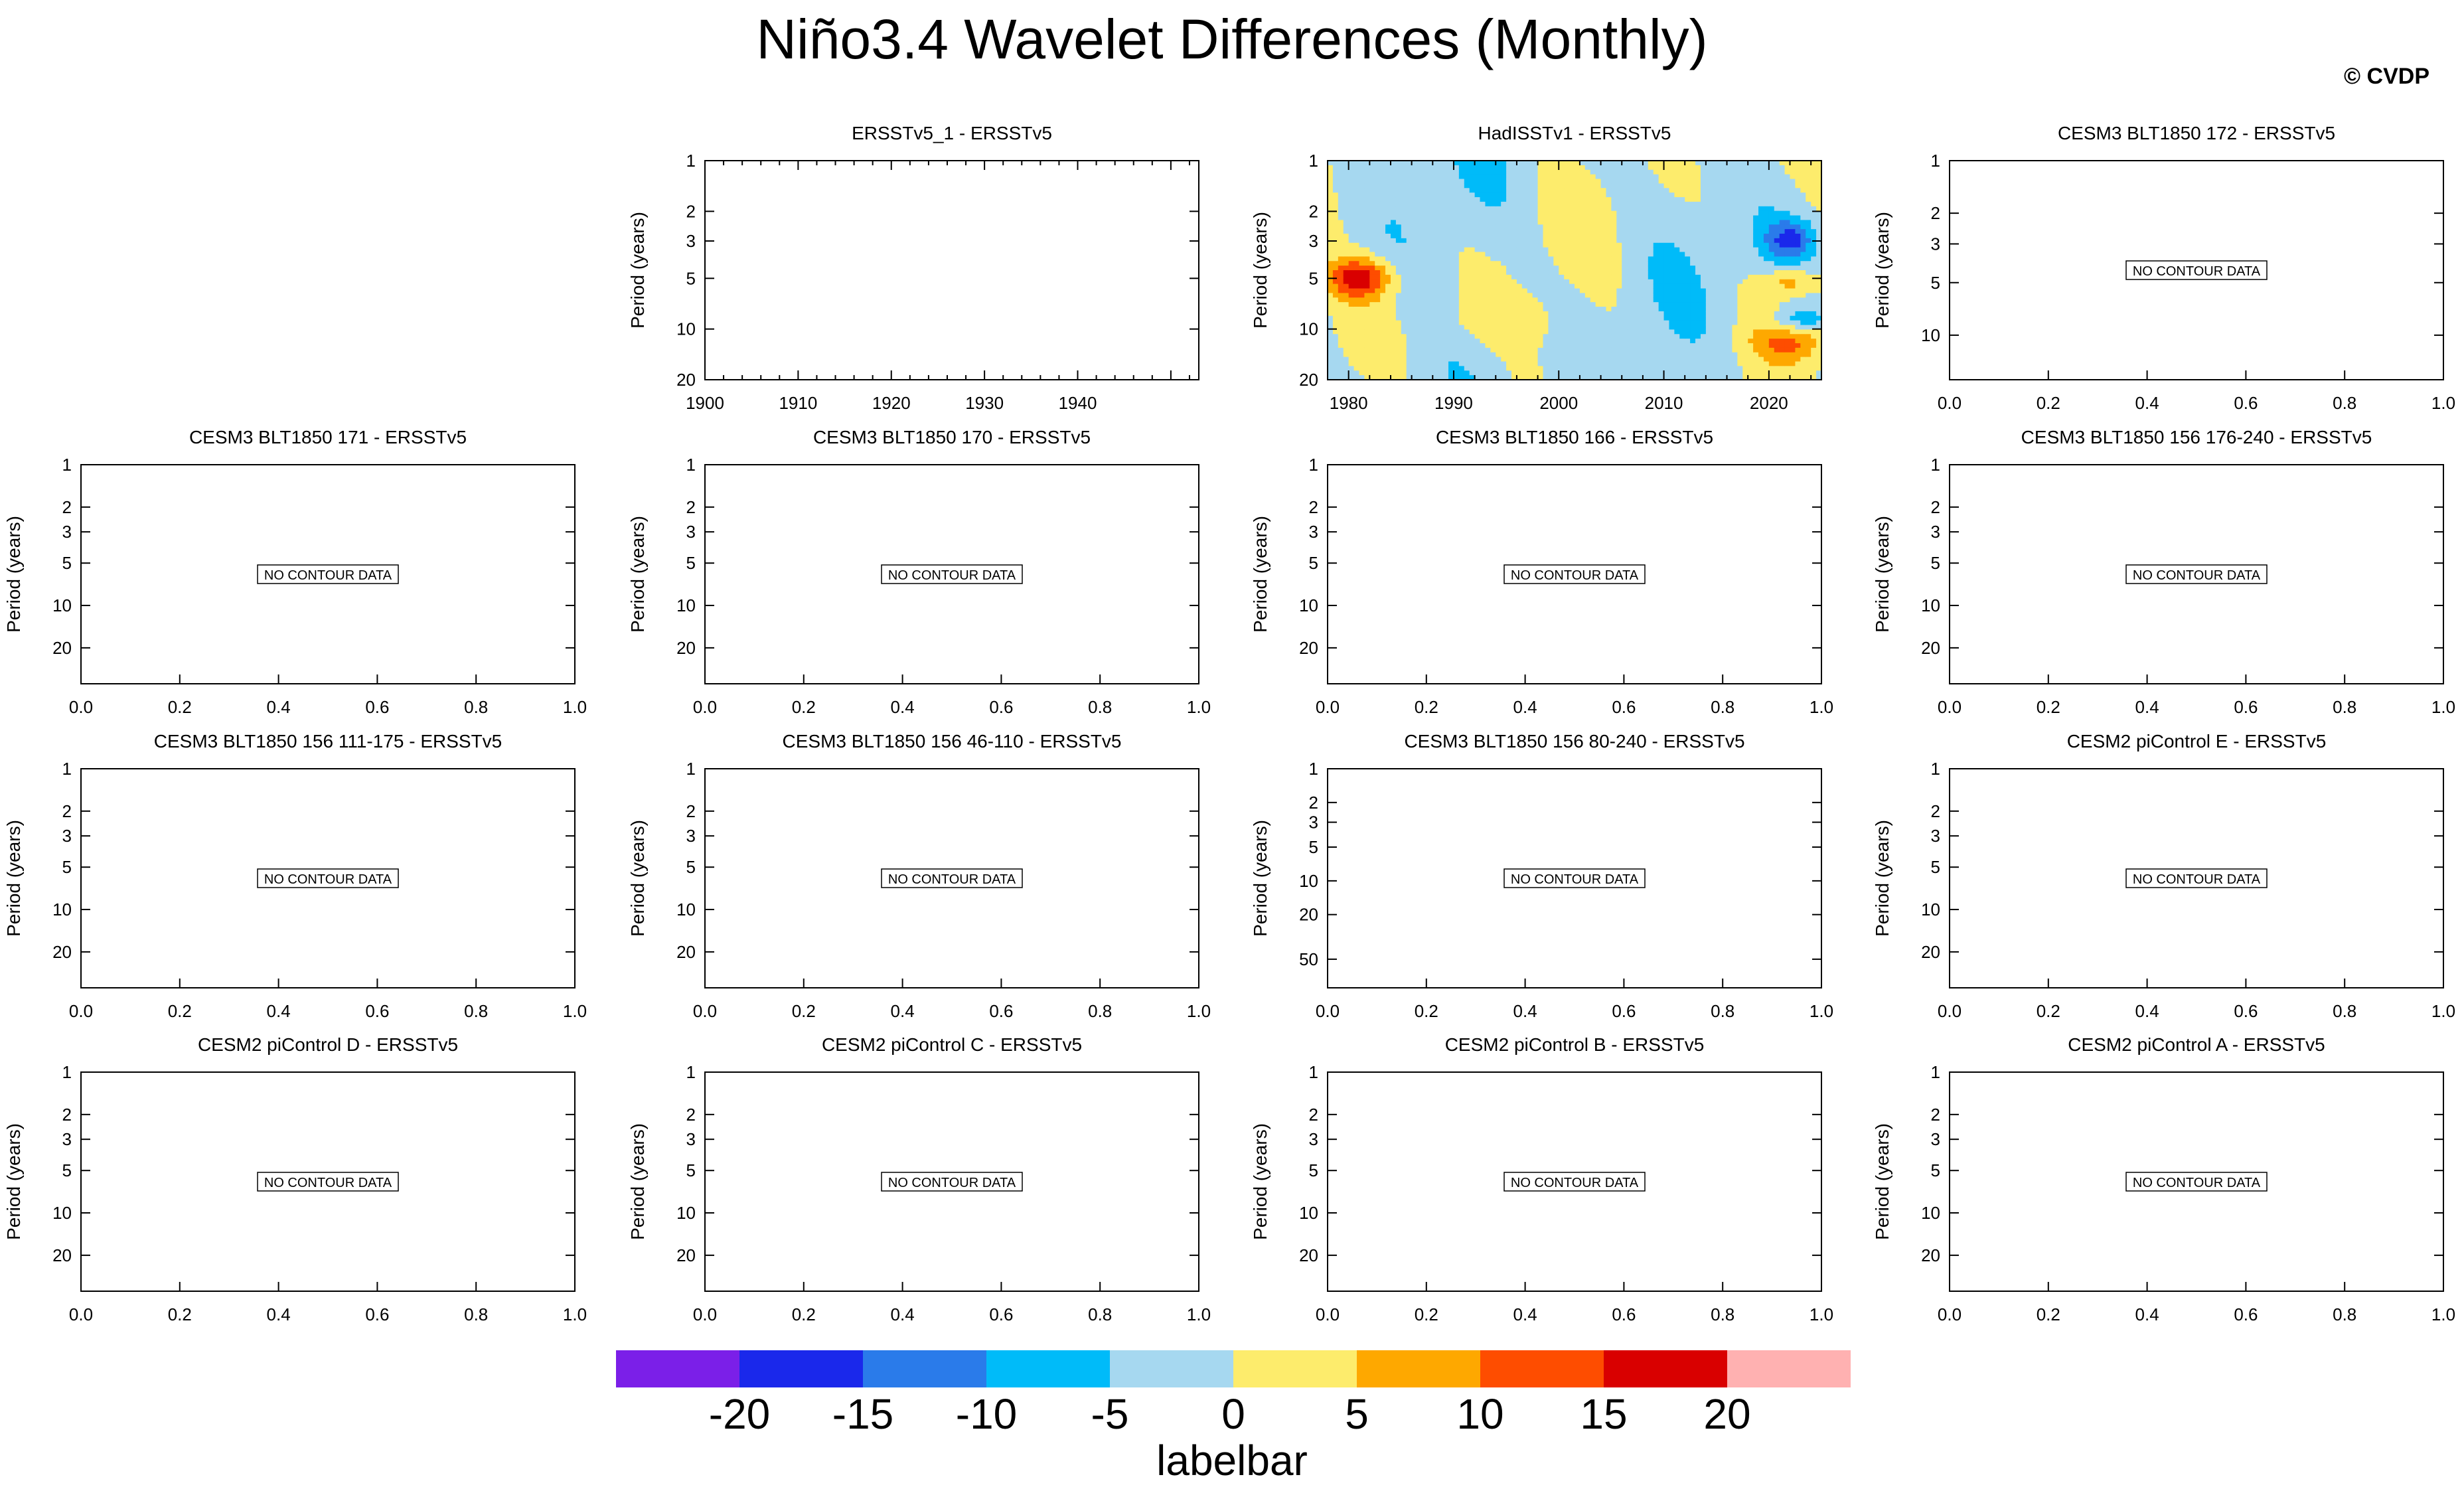 This screenshot has width=2464, height=1495. I want to click on x-tick-label: 0.2, so click(2049, 707).